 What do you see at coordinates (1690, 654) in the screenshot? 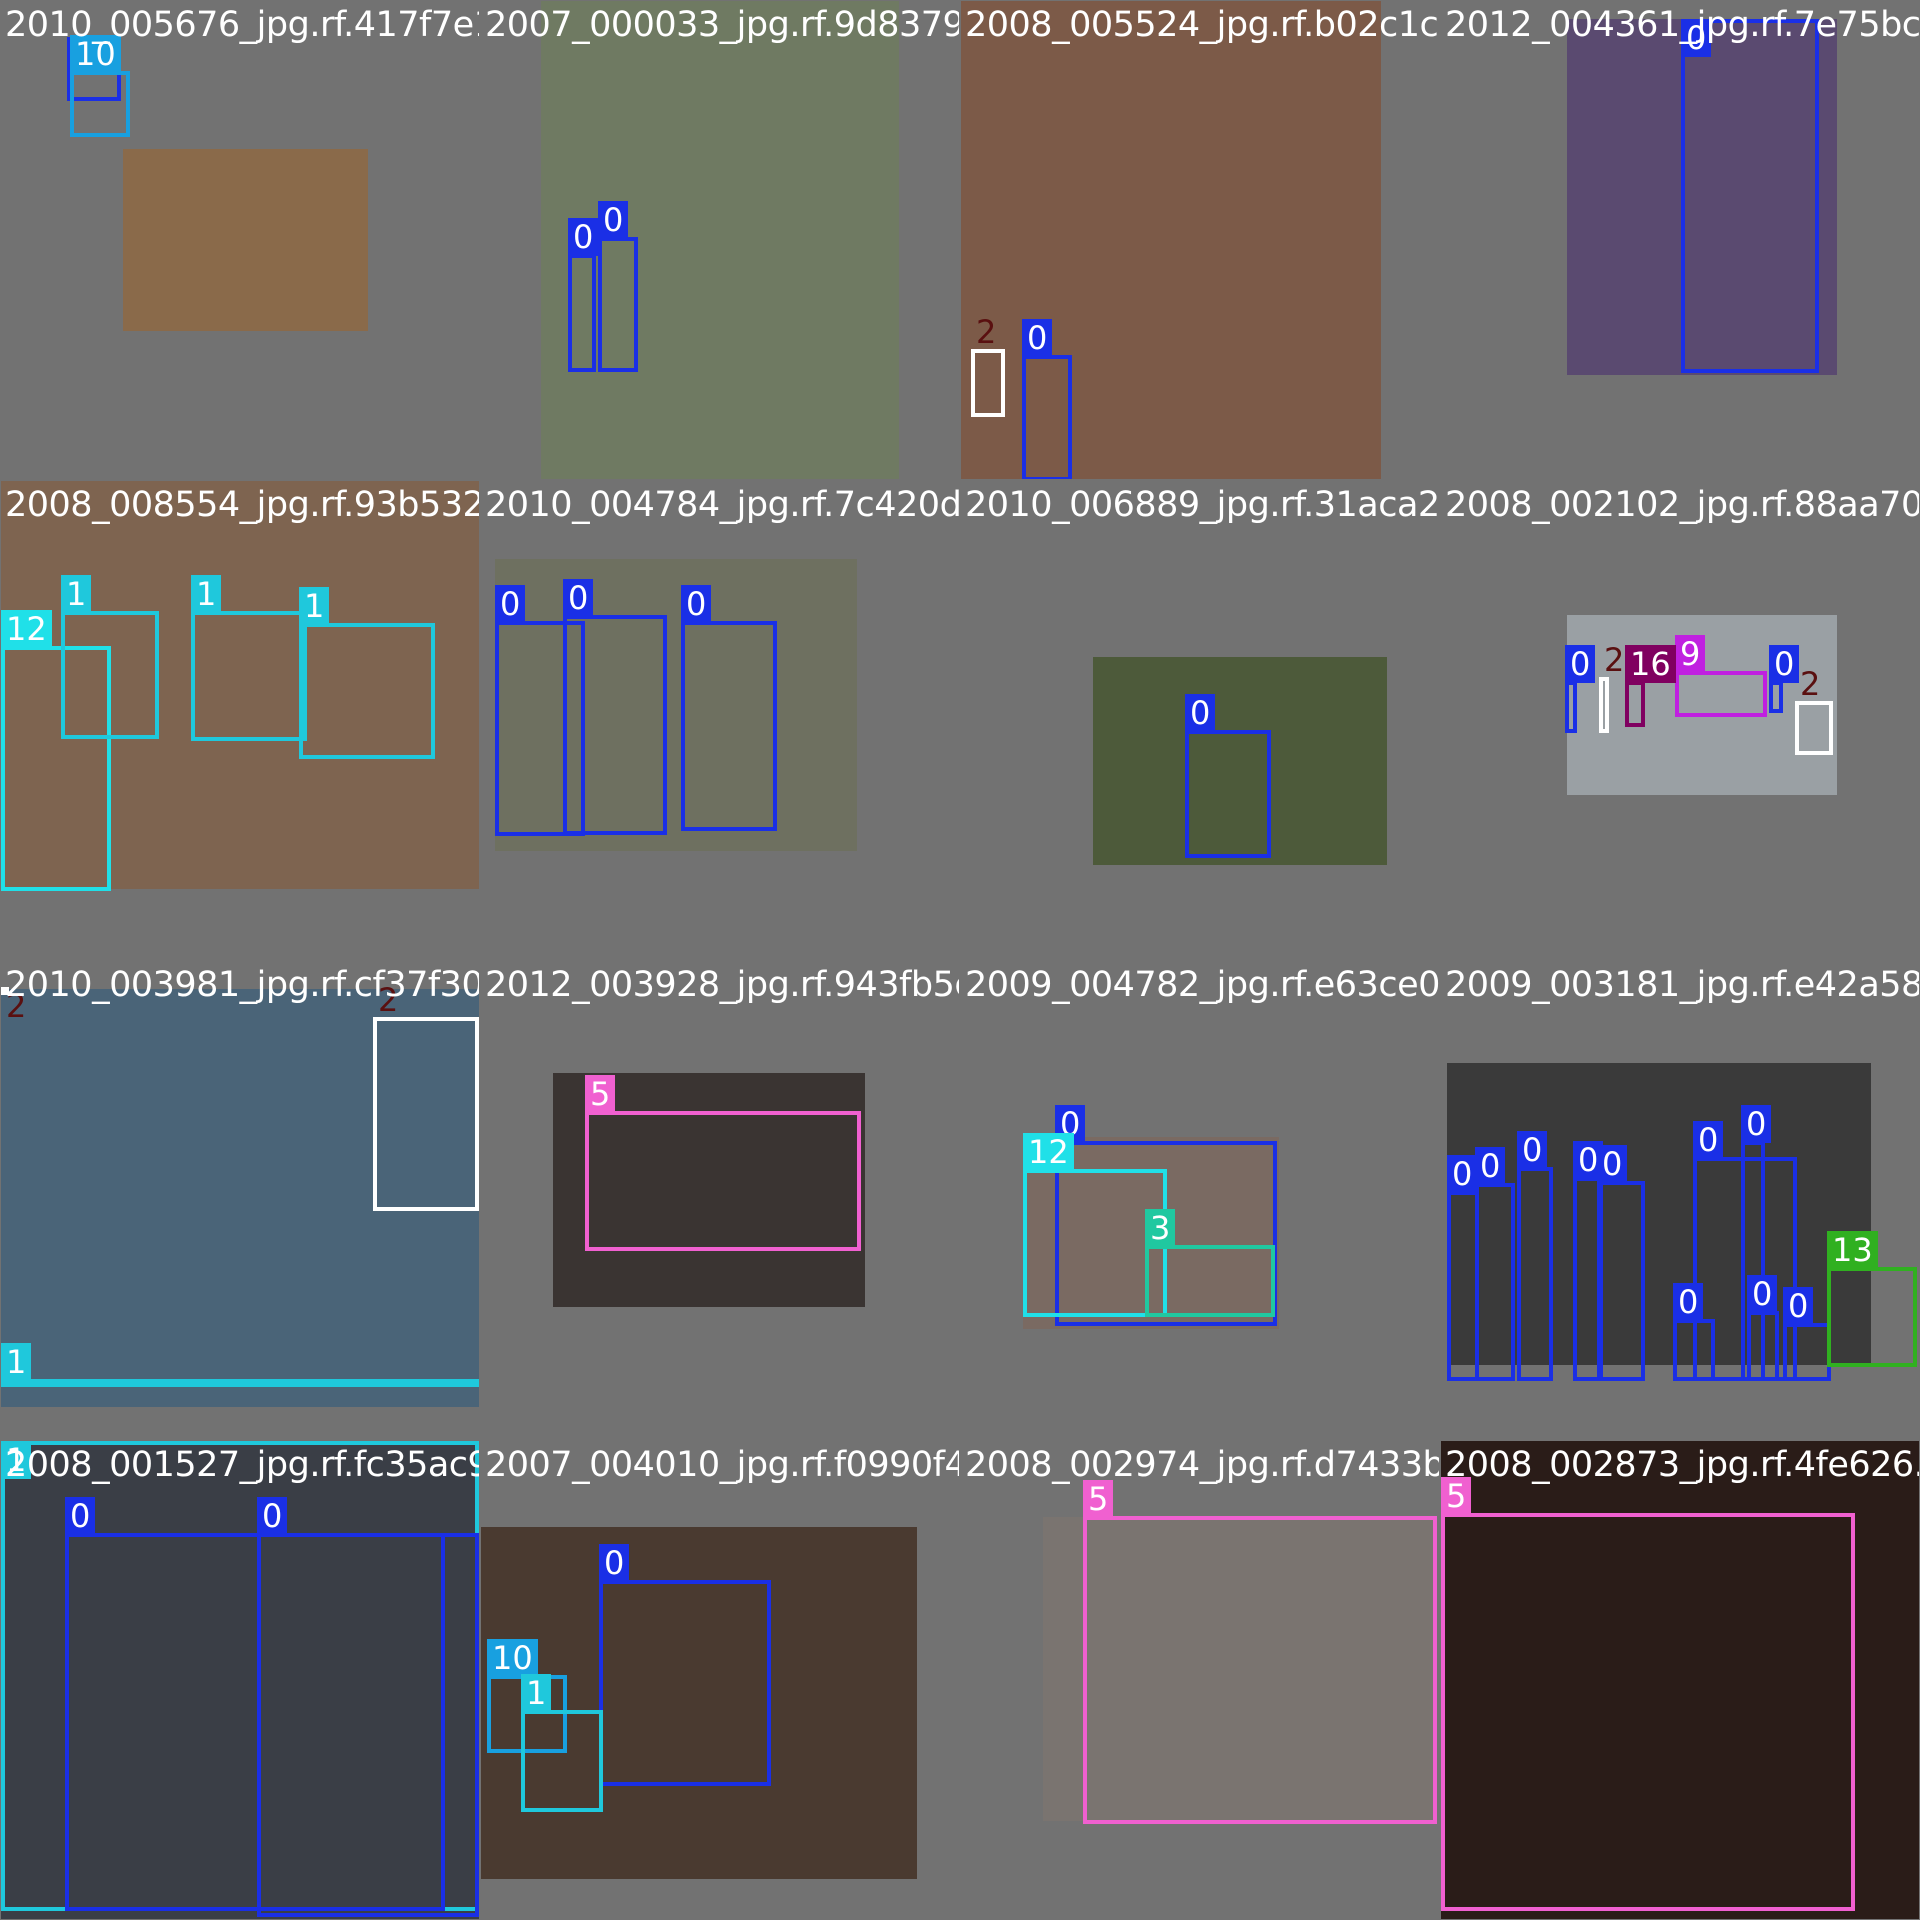
I see `class-label: 9` at bounding box center [1690, 654].